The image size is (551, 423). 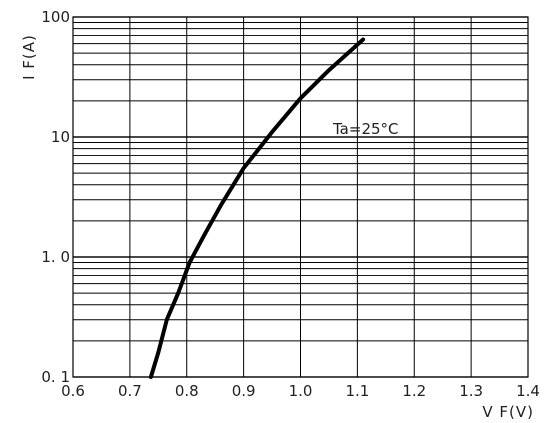 I want to click on temperature-annotation: Ta=25°C, so click(x=365, y=129).